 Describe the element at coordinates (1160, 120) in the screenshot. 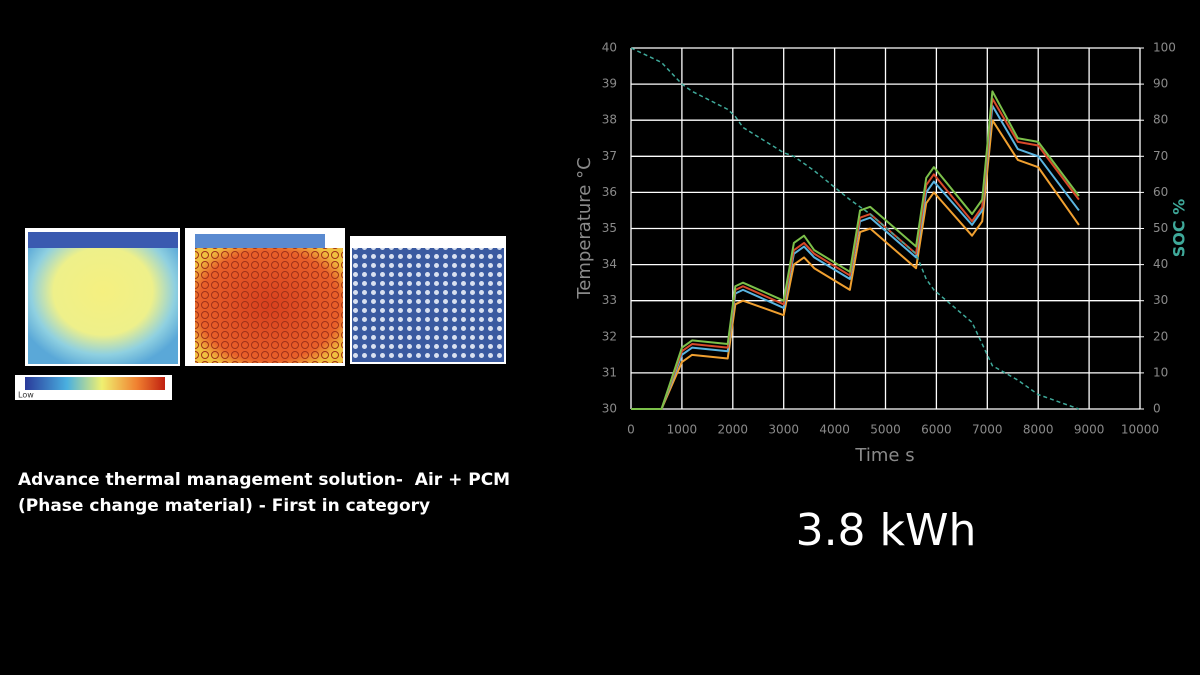

I see `y2-tick-label: 80` at that location.